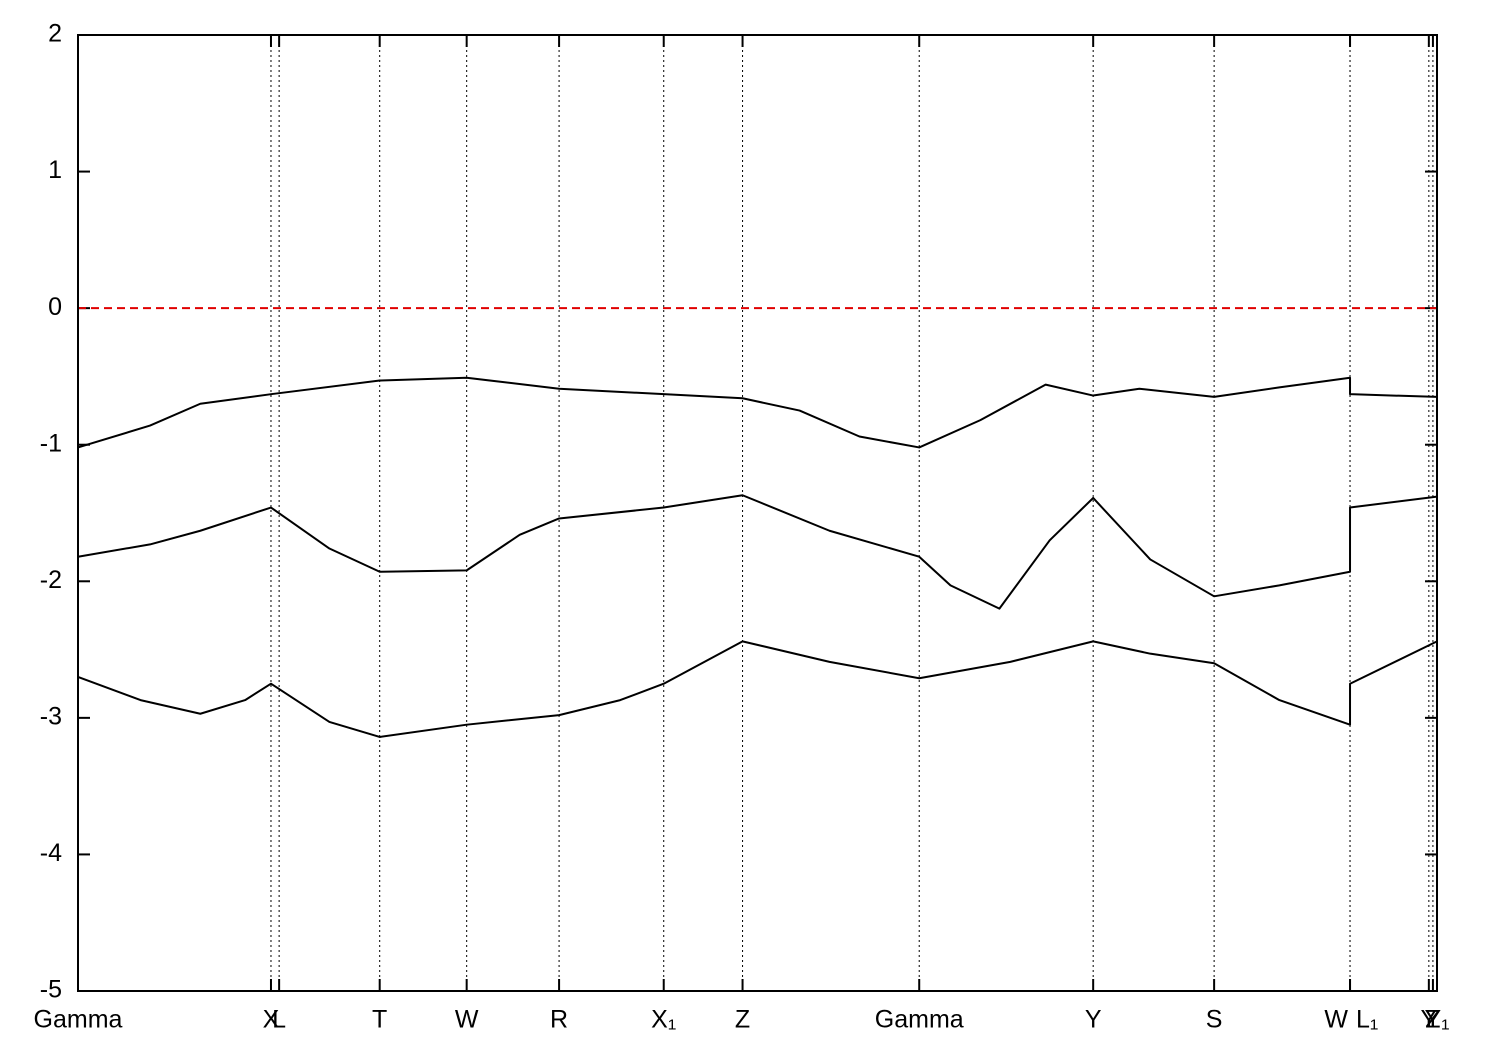  What do you see at coordinates (51, 990) in the screenshot?
I see `y-tick-label: -5` at bounding box center [51, 990].